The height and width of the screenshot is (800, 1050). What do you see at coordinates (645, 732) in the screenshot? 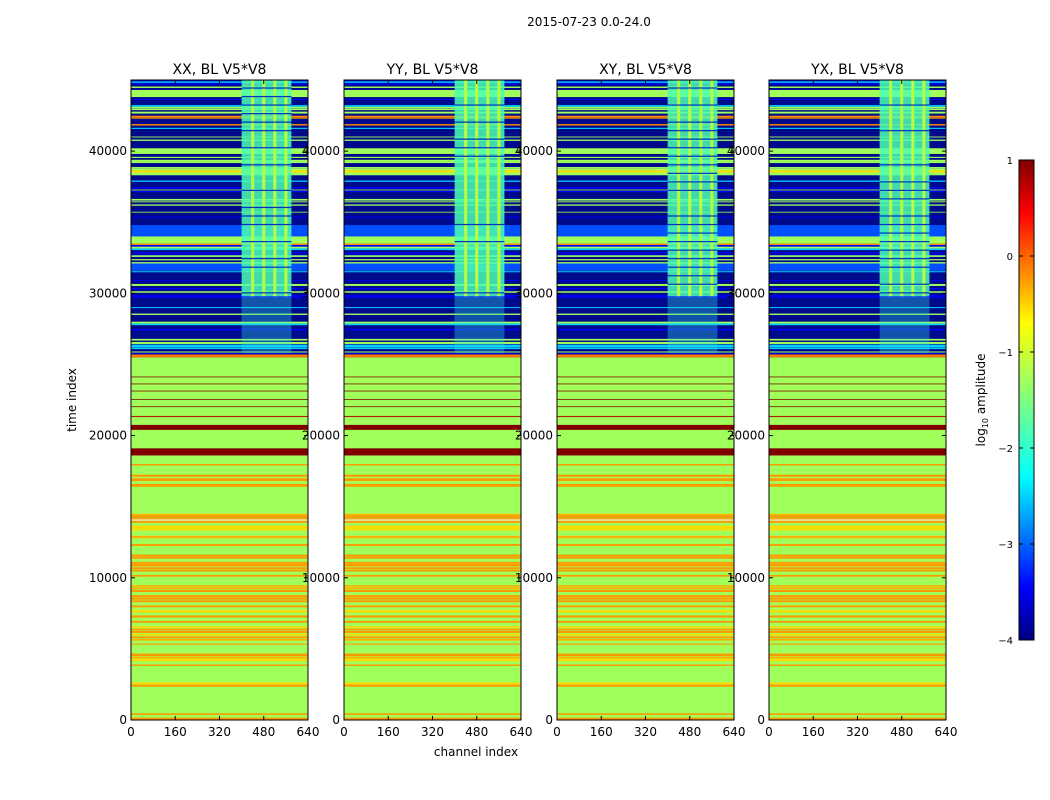
I see `x-tick-label: 320` at bounding box center [645, 732].